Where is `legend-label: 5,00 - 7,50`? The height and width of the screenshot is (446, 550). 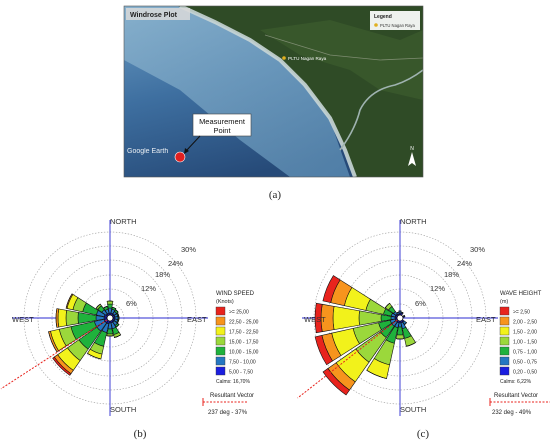 legend-label: 5,00 - 7,50 is located at coordinates (241, 373).